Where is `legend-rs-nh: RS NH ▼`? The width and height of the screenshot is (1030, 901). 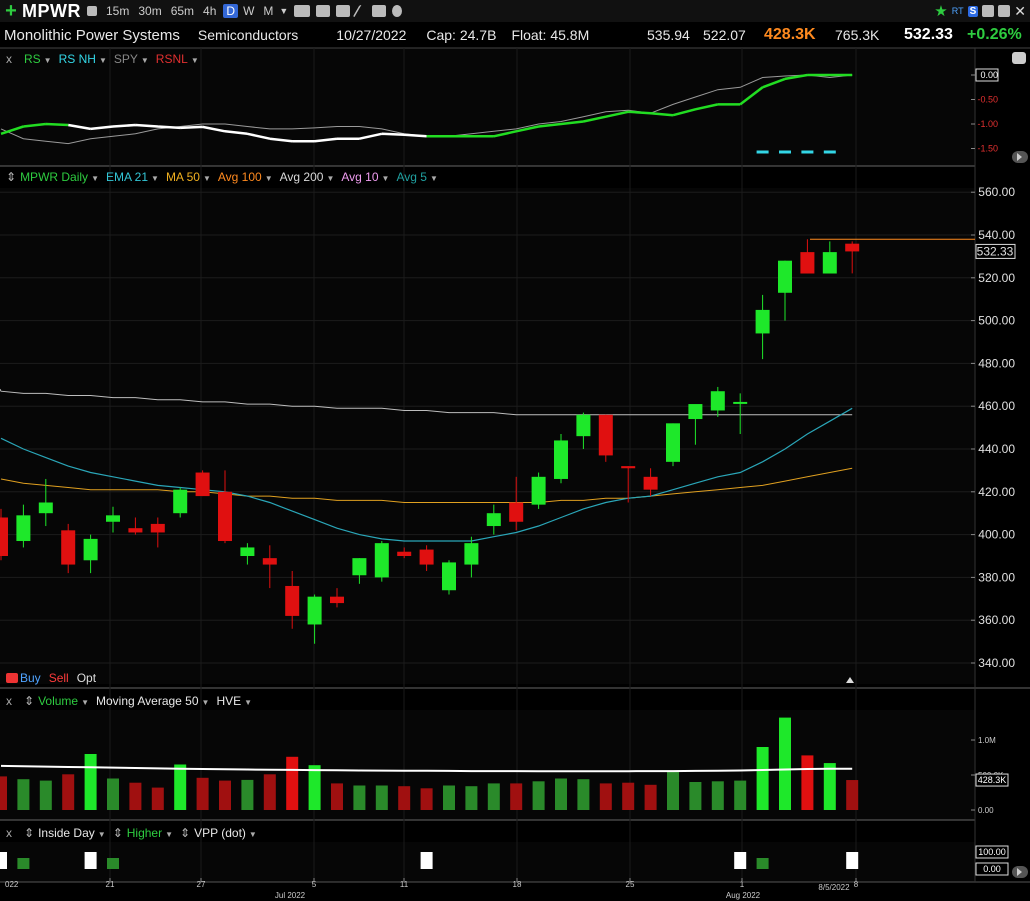 legend-rs-nh: RS NH ▼ is located at coordinates (82, 59).